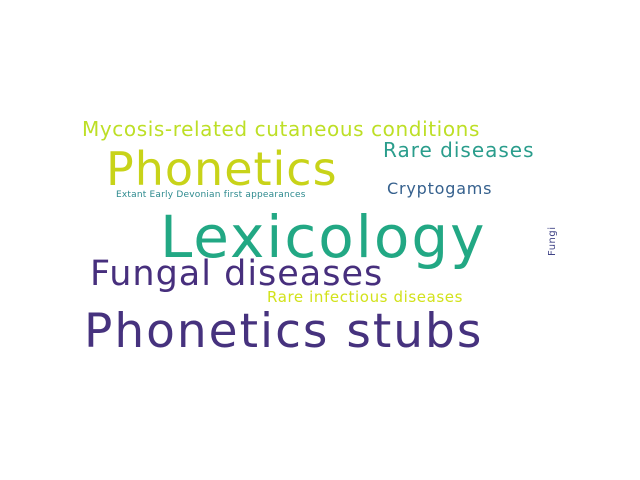 This screenshot has height=480, width=640. Describe the element at coordinates (236, 274) in the screenshot. I see `word-fungal-diseases: Fungal diseases` at that location.